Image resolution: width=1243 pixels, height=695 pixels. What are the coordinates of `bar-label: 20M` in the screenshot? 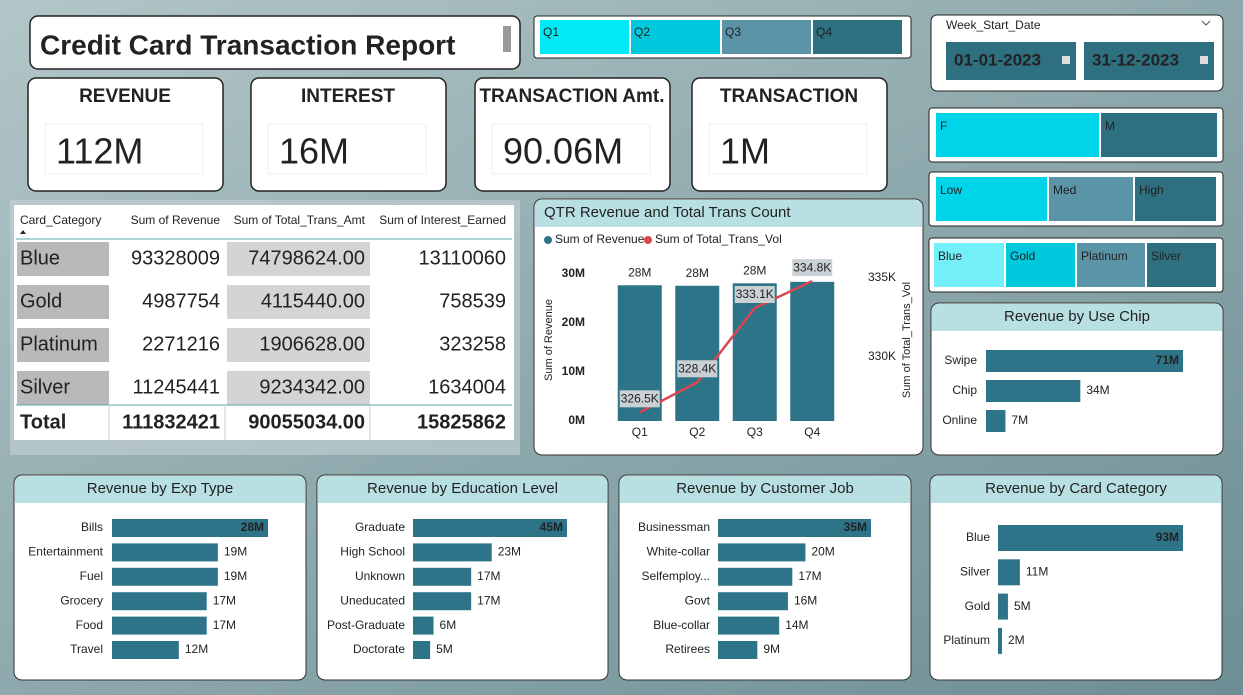 It's located at (822, 552).